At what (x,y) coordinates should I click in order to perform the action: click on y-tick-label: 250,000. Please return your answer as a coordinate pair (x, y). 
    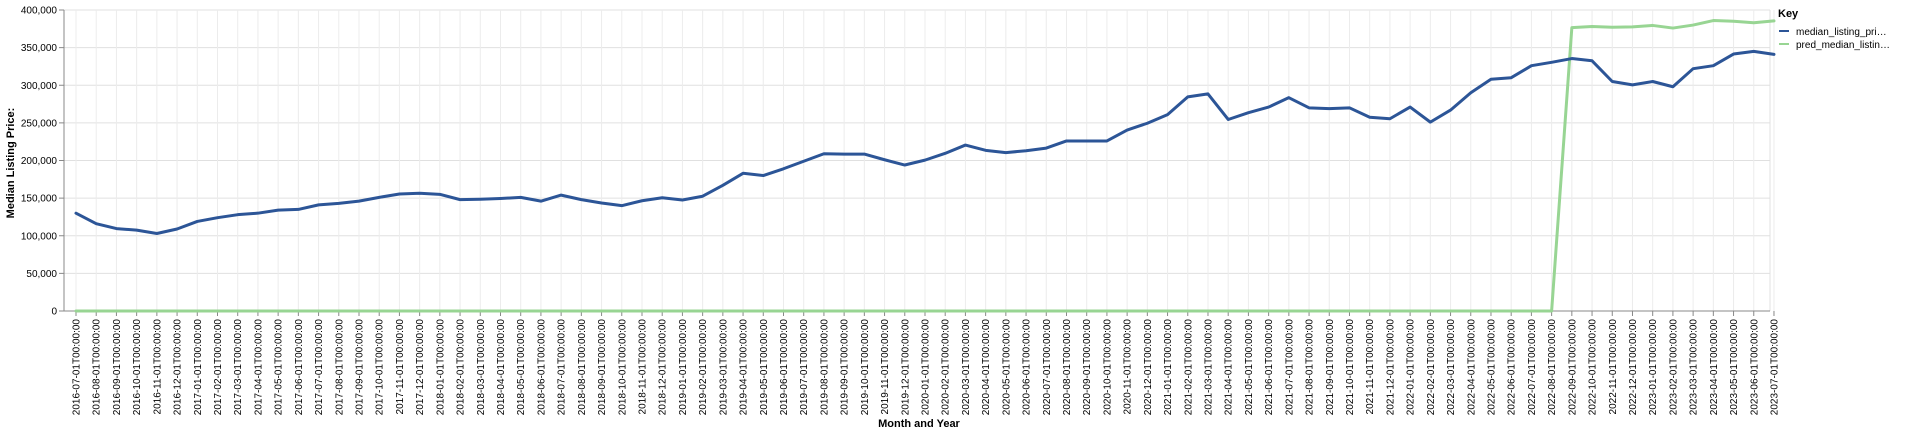
    Looking at the image, I should click on (39, 123).